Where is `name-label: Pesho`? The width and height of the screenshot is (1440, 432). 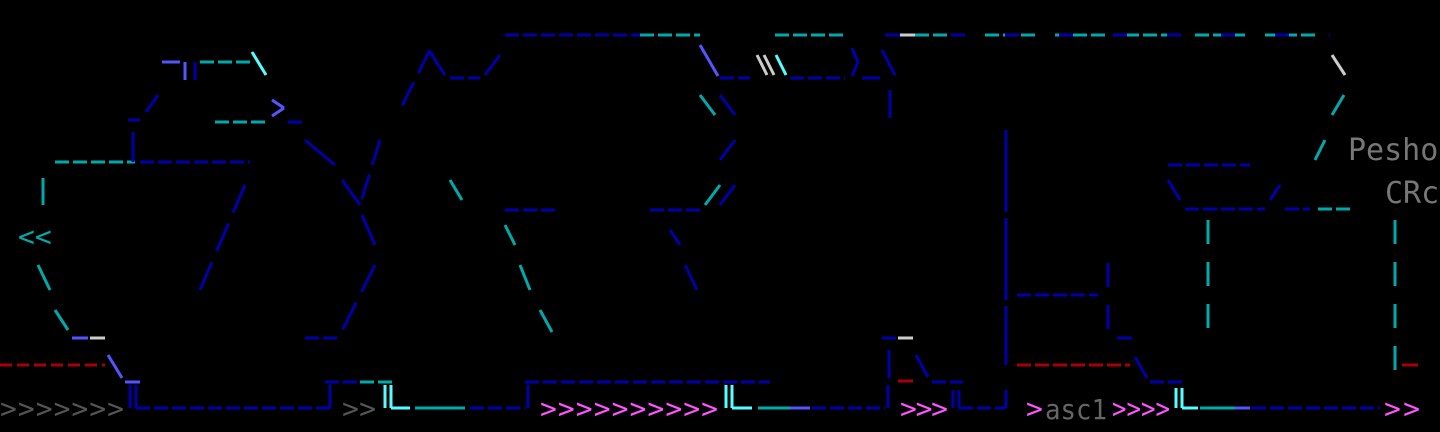
name-label: Pesho is located at coordinates (1393, 150).